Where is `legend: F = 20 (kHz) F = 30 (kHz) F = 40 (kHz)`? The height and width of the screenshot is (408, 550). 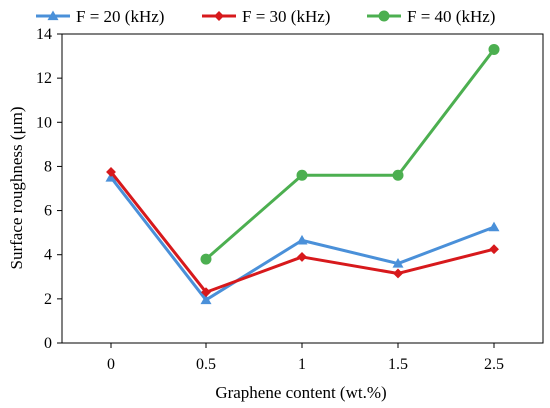
legend: F = 20 (kHz) F = 30 (kHz) F = 40 (kHz) is located at coordinates (265, 16).